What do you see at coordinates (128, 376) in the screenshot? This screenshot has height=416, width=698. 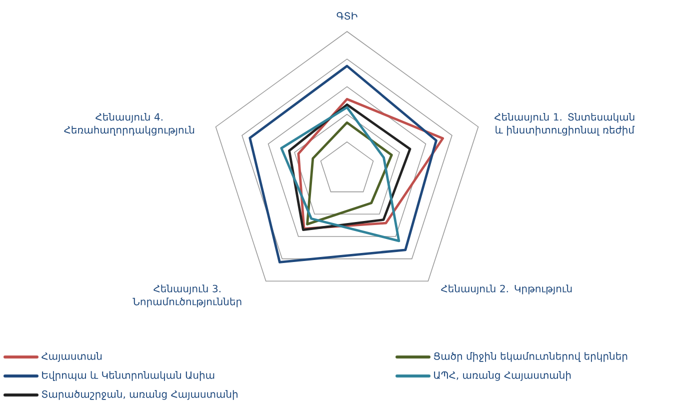 I see `legend-label: Եվրոպա և Կենտրոնական Ասիա` at bounding box center [128, 376].